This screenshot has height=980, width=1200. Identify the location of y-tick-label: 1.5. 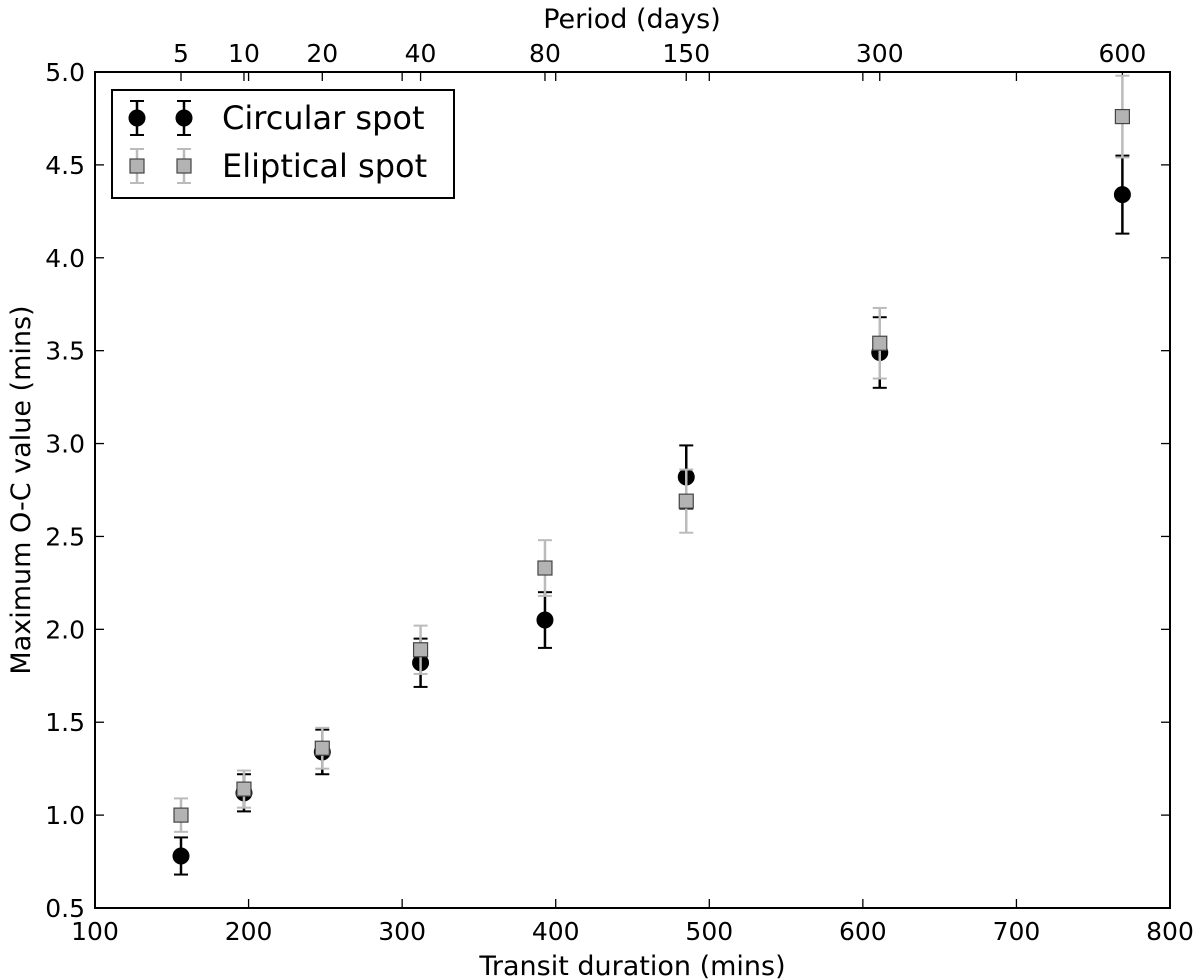
(65, 722).